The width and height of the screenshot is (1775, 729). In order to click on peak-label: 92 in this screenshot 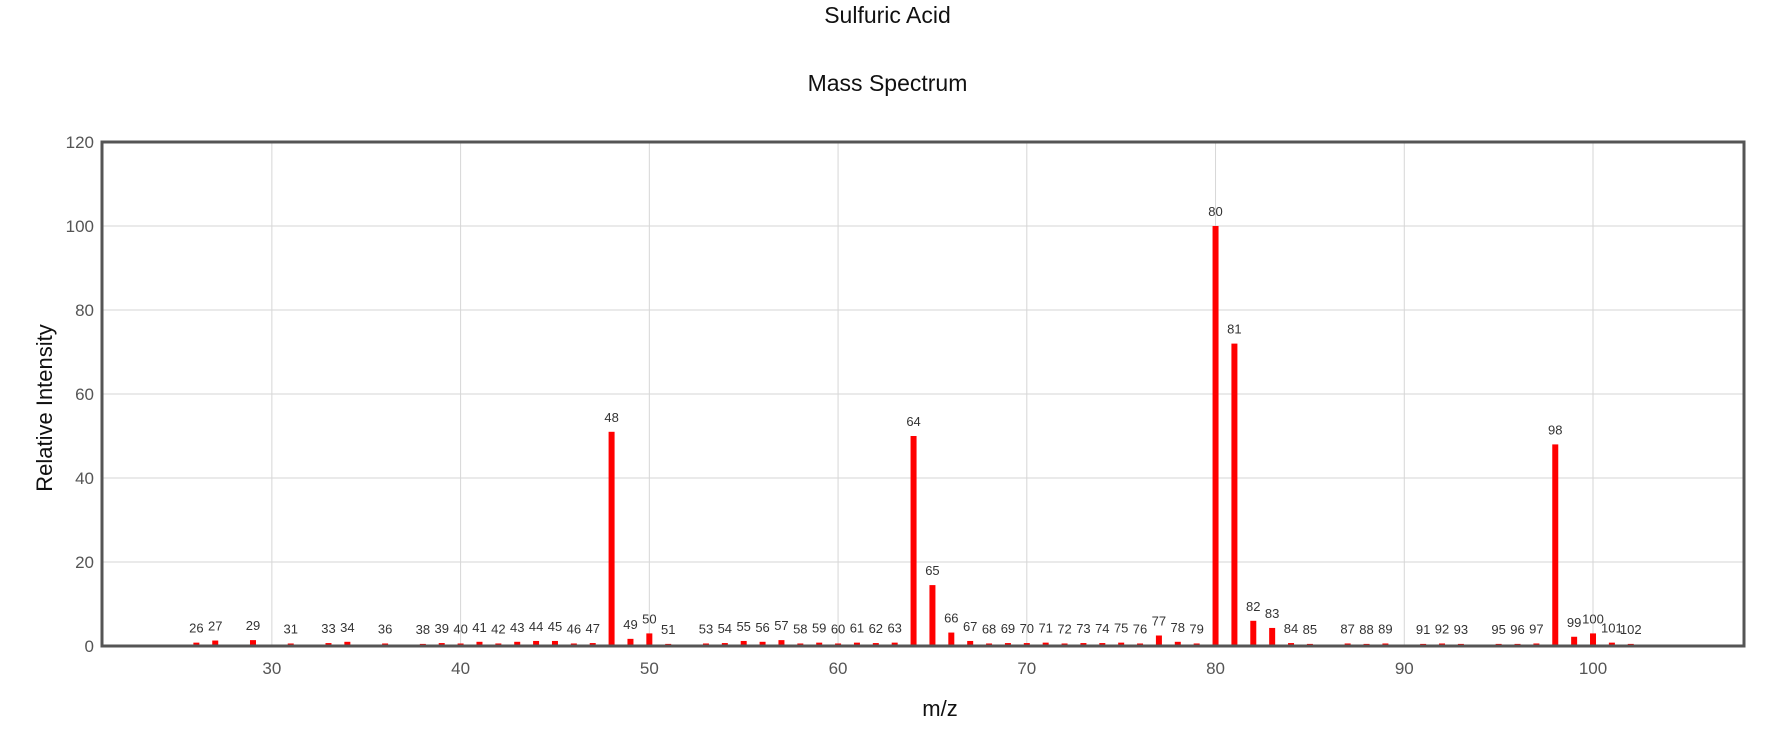, I will do `click(1442, 628)`.